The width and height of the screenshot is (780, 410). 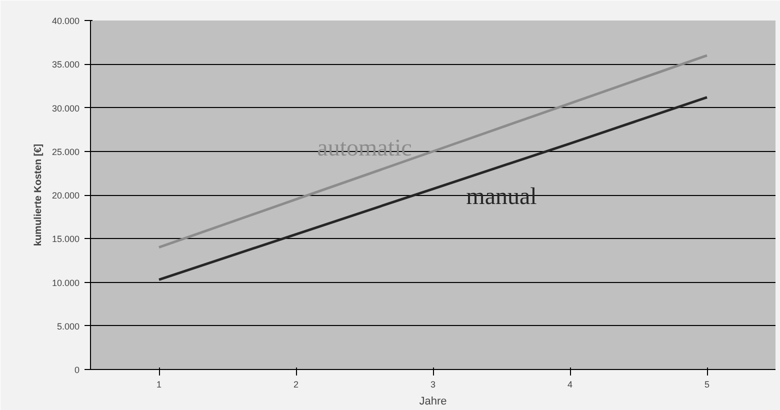 What do you see at coordinates (296, 385) in the screenshot?
I see `x-tick-label: 2` at bounding box center [296, 385].